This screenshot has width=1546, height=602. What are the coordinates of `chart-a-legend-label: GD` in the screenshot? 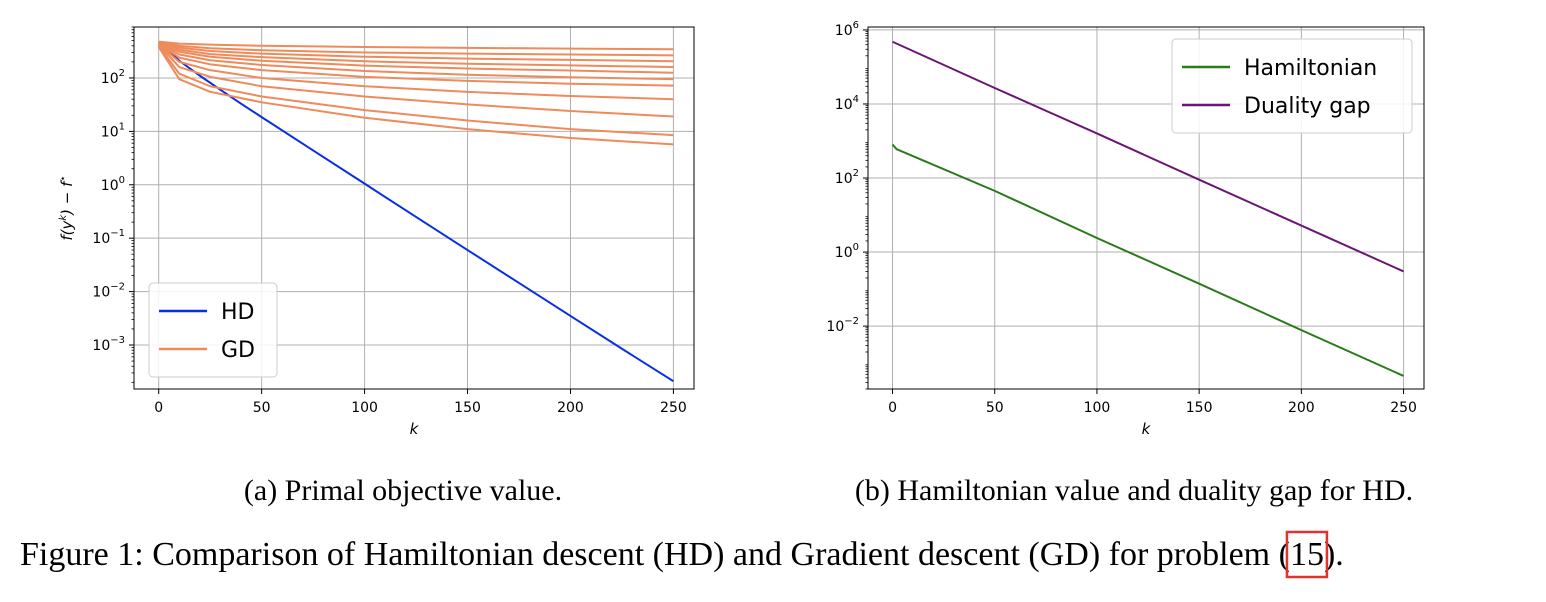 It's located at (238, 350).